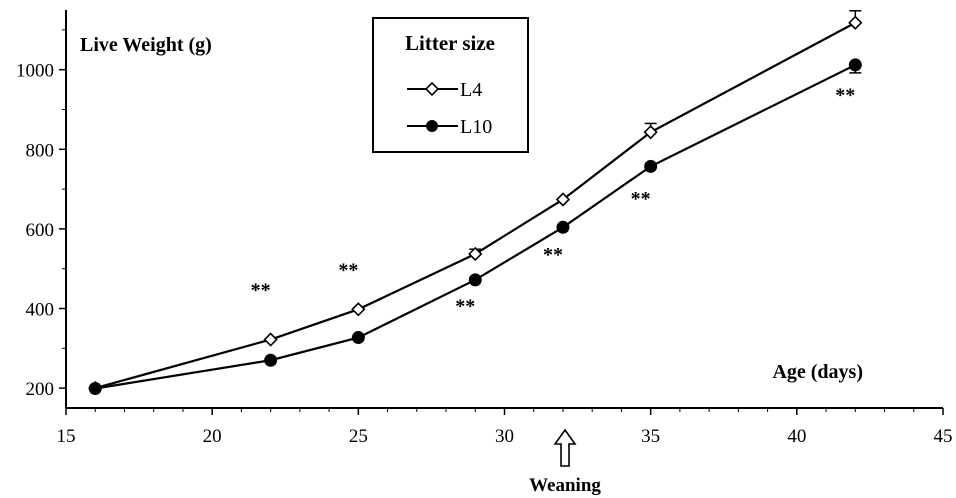 The height and width of the screenshot is (498, 956). Describe the element at coordinates (358, 436) in the screenshot. I see `x-tick-label: 25` at that location.